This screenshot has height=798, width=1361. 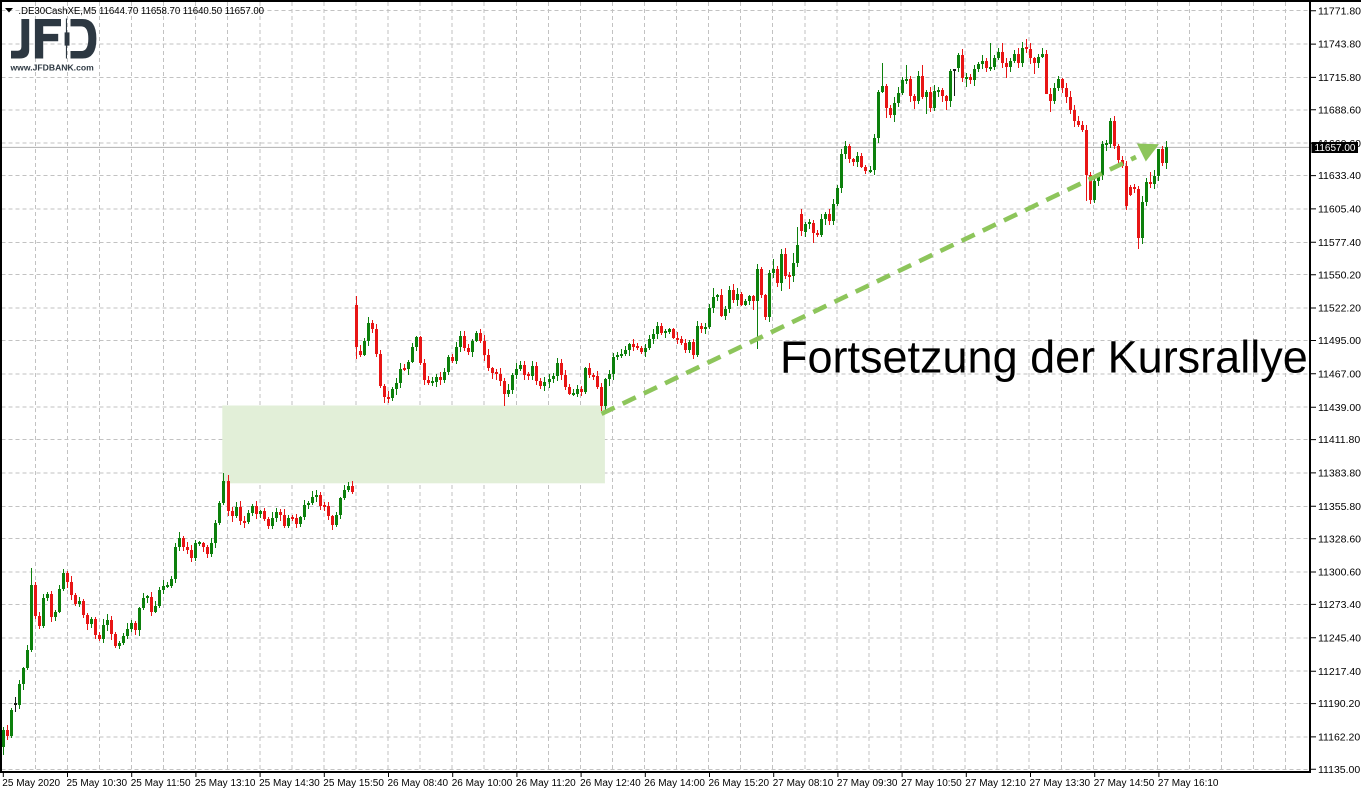 What do you see at coordinates (995, 783) in the screenshot?
I see `svg-text: 27 May 12:10` at bounding box center [995, 783].